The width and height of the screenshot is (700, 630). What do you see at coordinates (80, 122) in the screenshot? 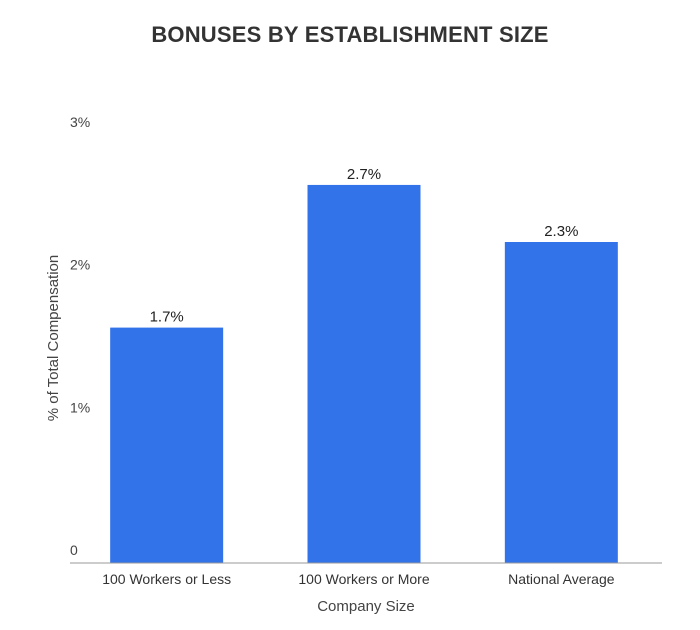
I see `y-tick-label: 3%` at bounding box center [80, 122].